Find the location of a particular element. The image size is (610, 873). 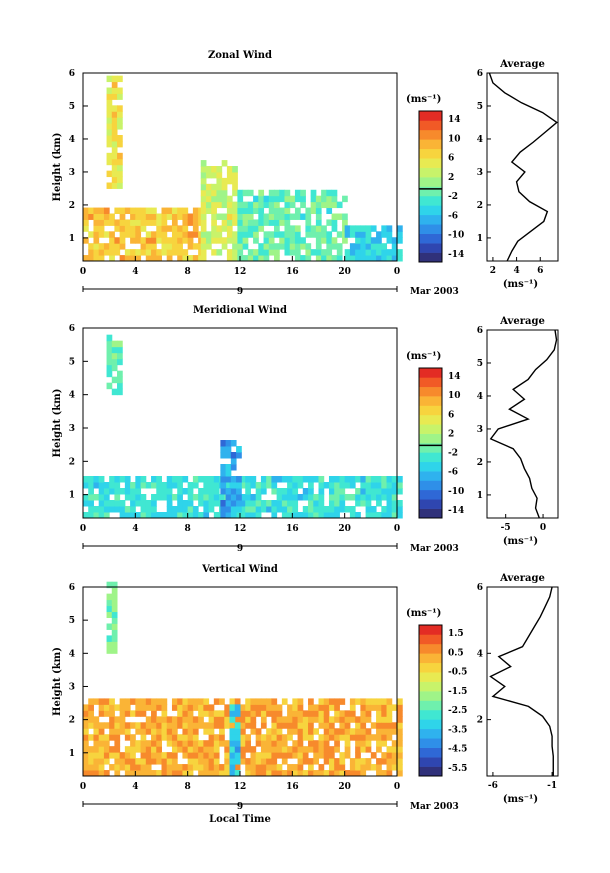

colorbar-tick-label: 10 is located at coordinates (454, 396).